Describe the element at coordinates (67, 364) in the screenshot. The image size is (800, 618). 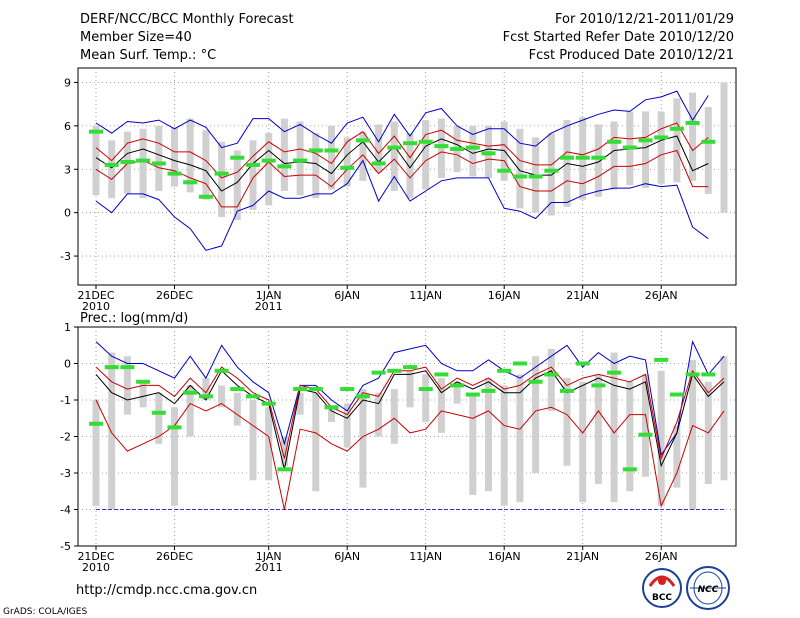
I see `prec-y-tick-label: 0` at that location.